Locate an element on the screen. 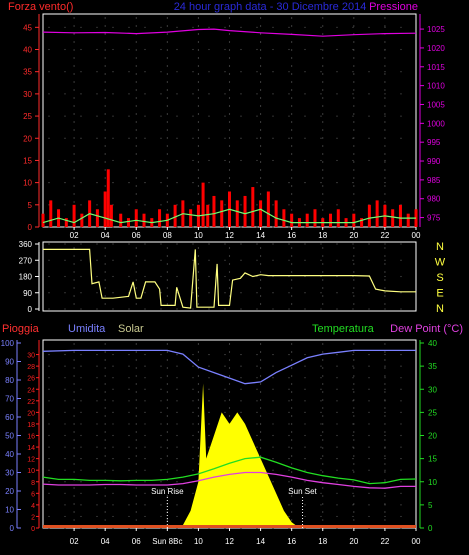 This screenshot has width=469, height=555. temp-tick-label: 20 is located at coordinates (432, 436).